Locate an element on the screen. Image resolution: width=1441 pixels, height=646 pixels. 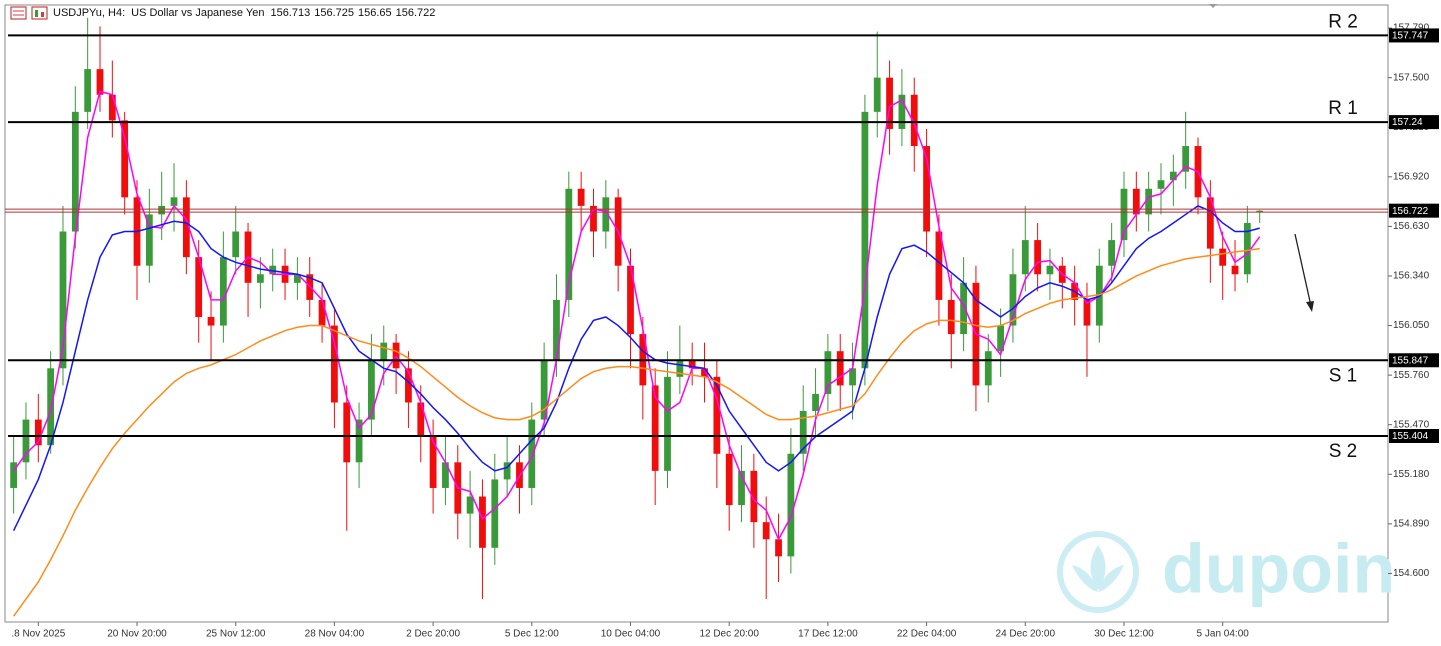
description: US Dollar vs Japanese Yen is located at coordinates (197, 13).